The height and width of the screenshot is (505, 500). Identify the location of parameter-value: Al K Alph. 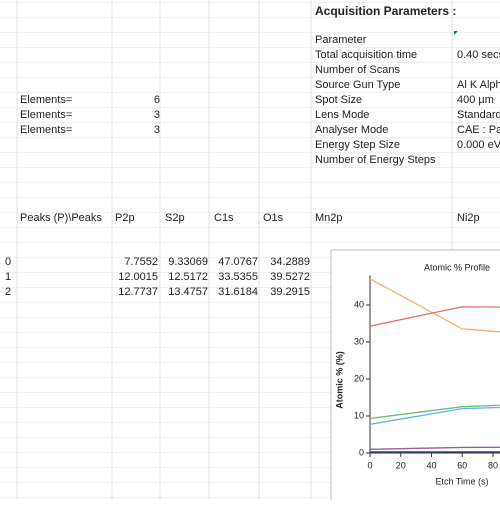
(478, 85).